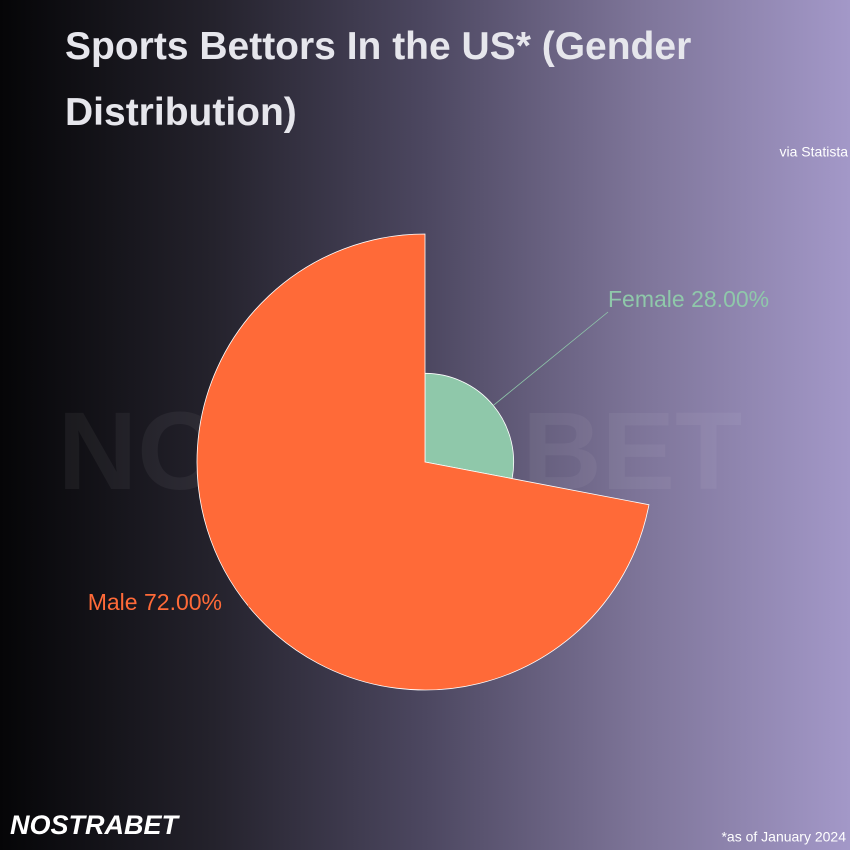  Describe the element at coordinates (95, 825) in the screenshot. I see `brand-logo: NOSTRABET` at that location.